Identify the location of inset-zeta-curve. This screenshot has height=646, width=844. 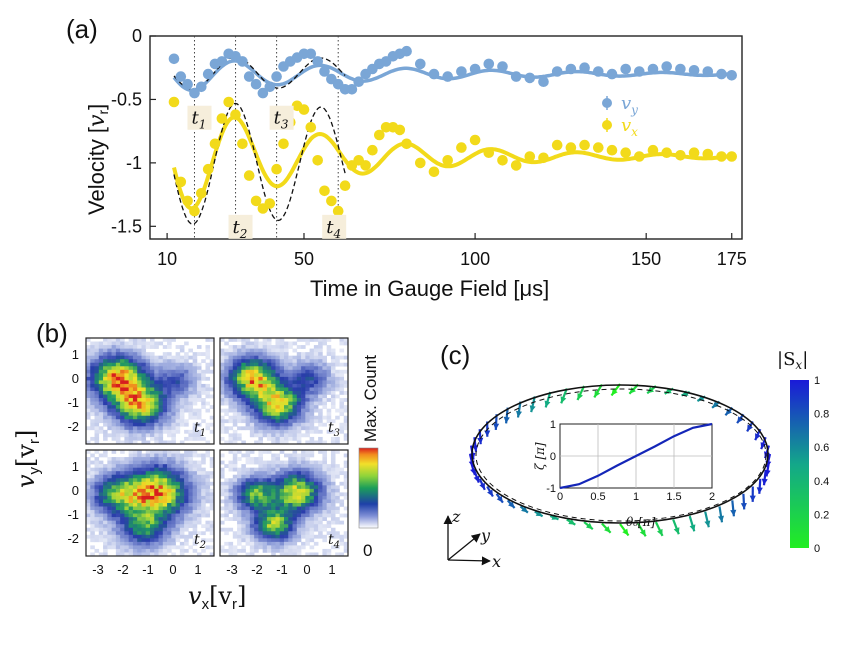
(636, 456).